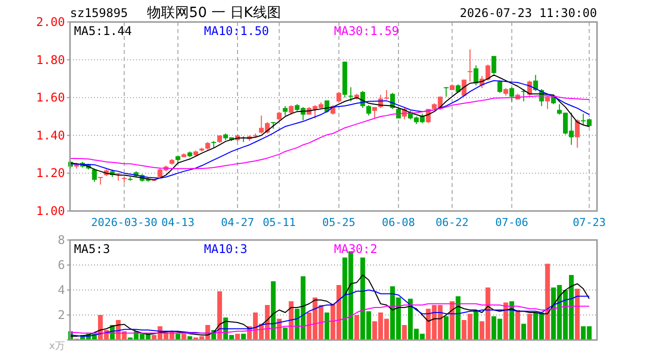  What do you see at coordinates (61, 240) in the screenshot?
I see `y-tick-label: 8` at bounding box center [61, 240].